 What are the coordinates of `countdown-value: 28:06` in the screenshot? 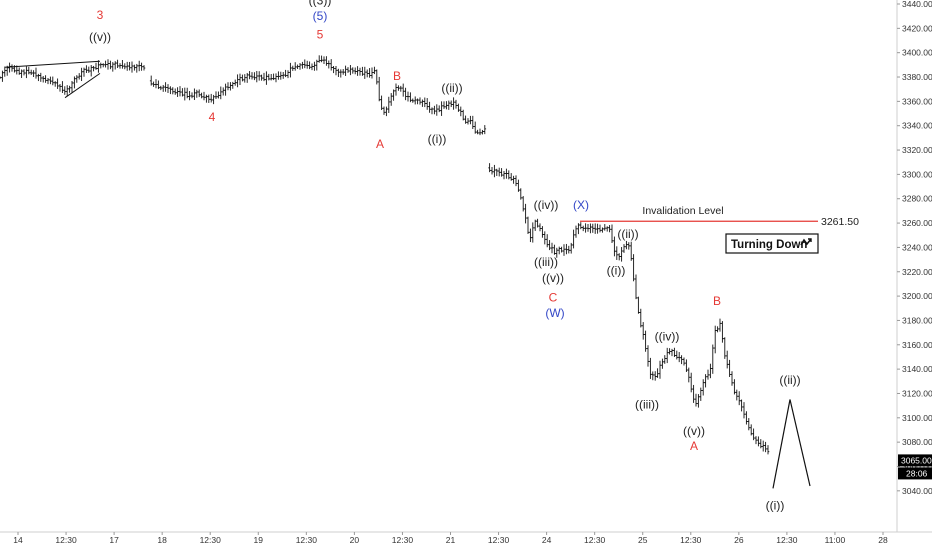 It's located at (917, 473).